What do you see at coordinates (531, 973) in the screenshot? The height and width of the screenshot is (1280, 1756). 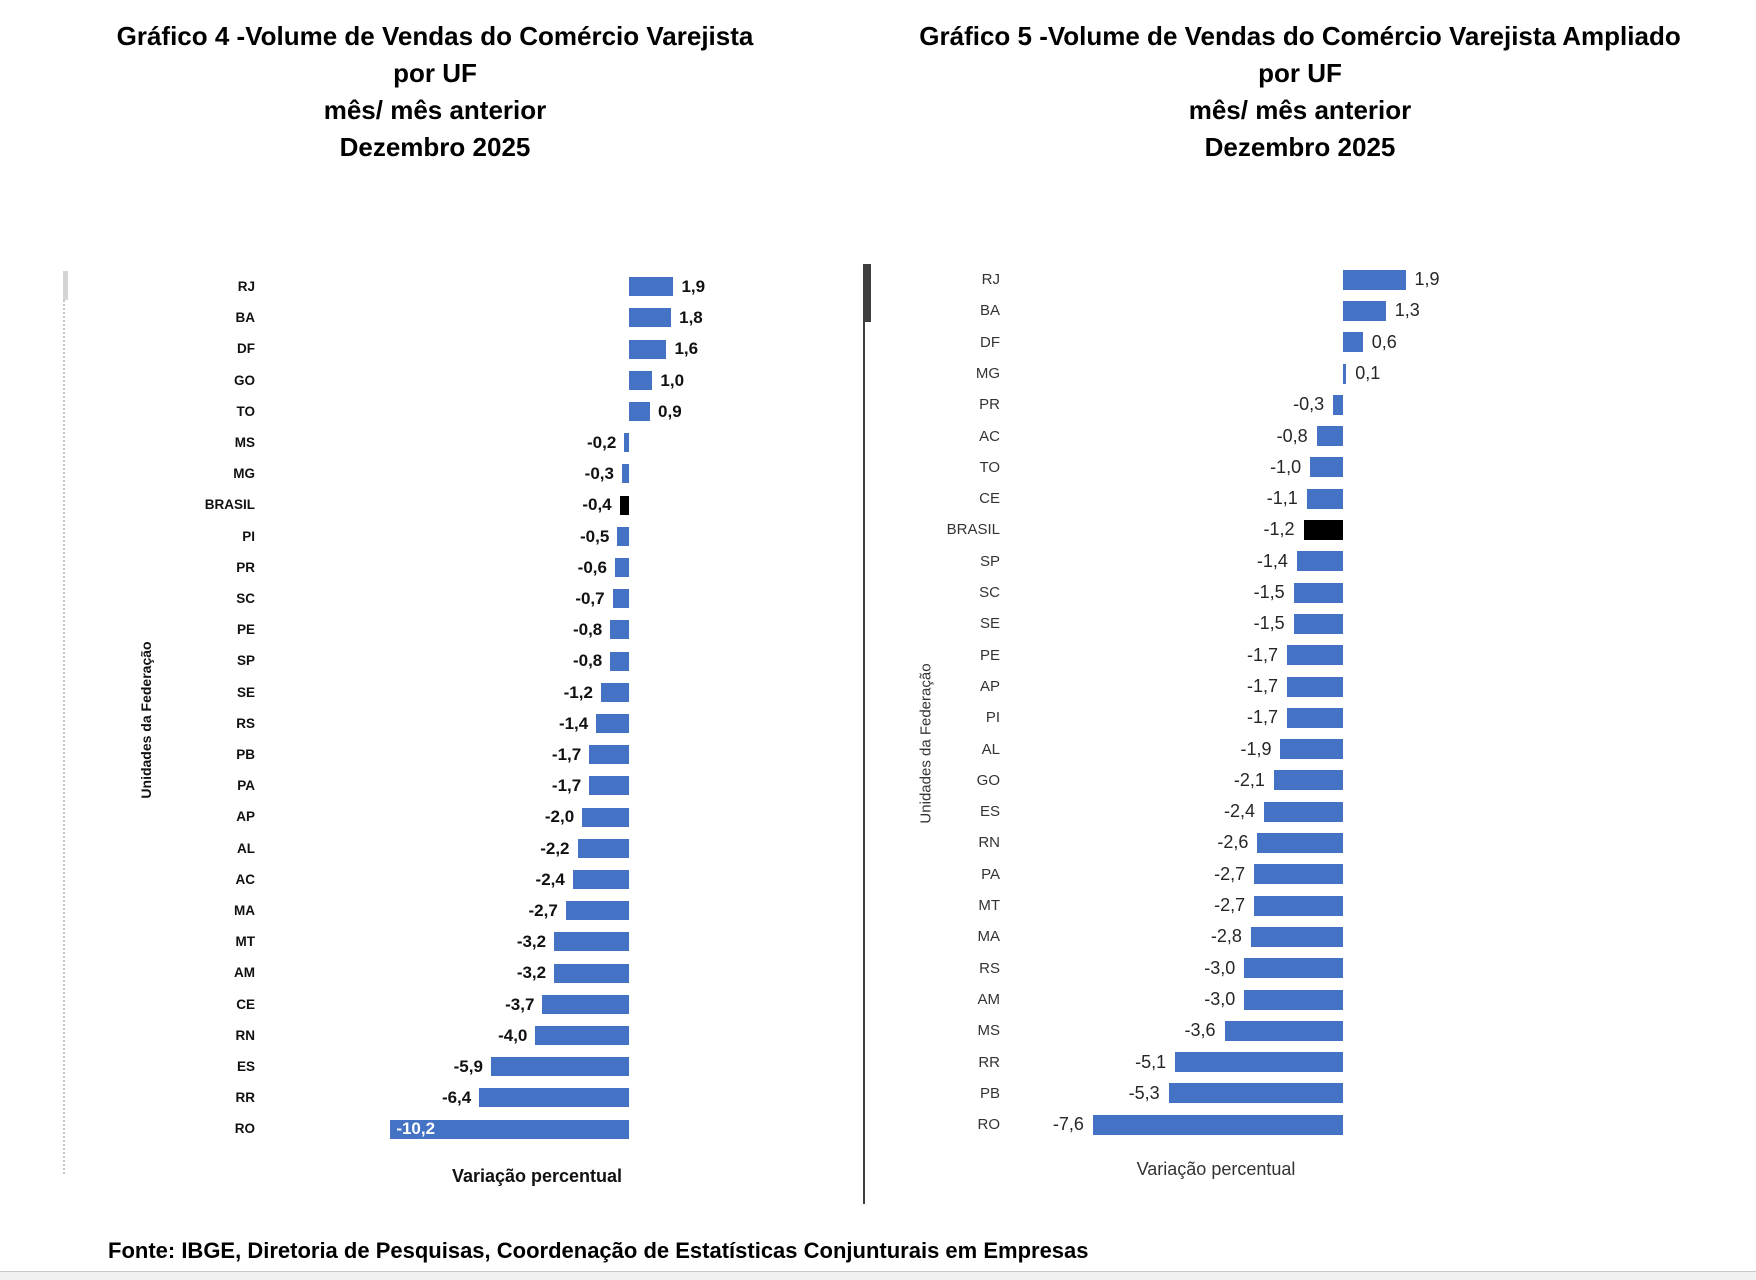 I see `value-label: -3,2` at bounding box center [531, 973].